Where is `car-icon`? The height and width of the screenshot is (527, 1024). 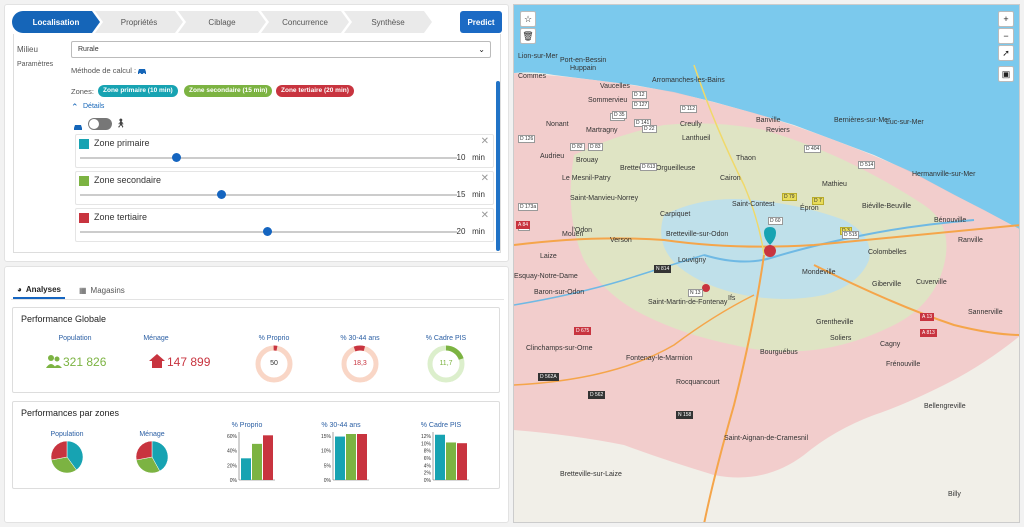 car-icon is located at coordinates (142, 72).